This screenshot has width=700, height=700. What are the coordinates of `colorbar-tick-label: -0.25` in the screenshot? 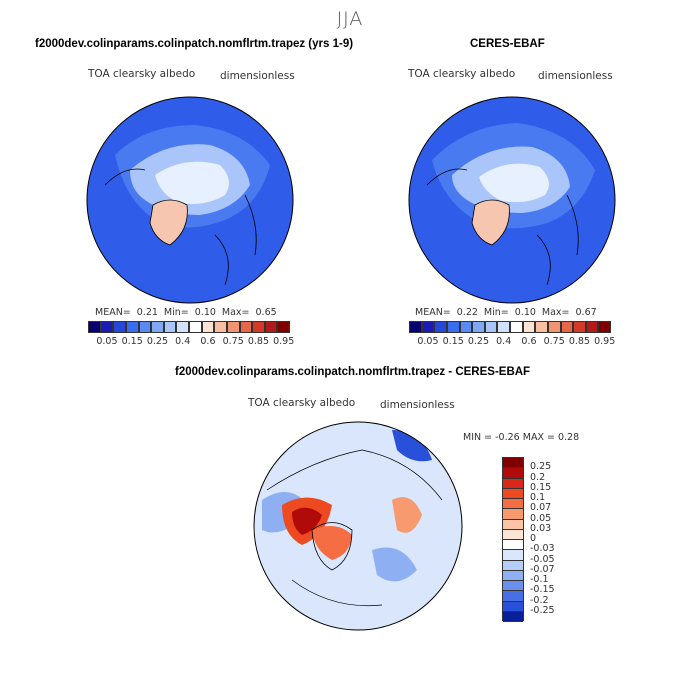 It's located at (542, 610).